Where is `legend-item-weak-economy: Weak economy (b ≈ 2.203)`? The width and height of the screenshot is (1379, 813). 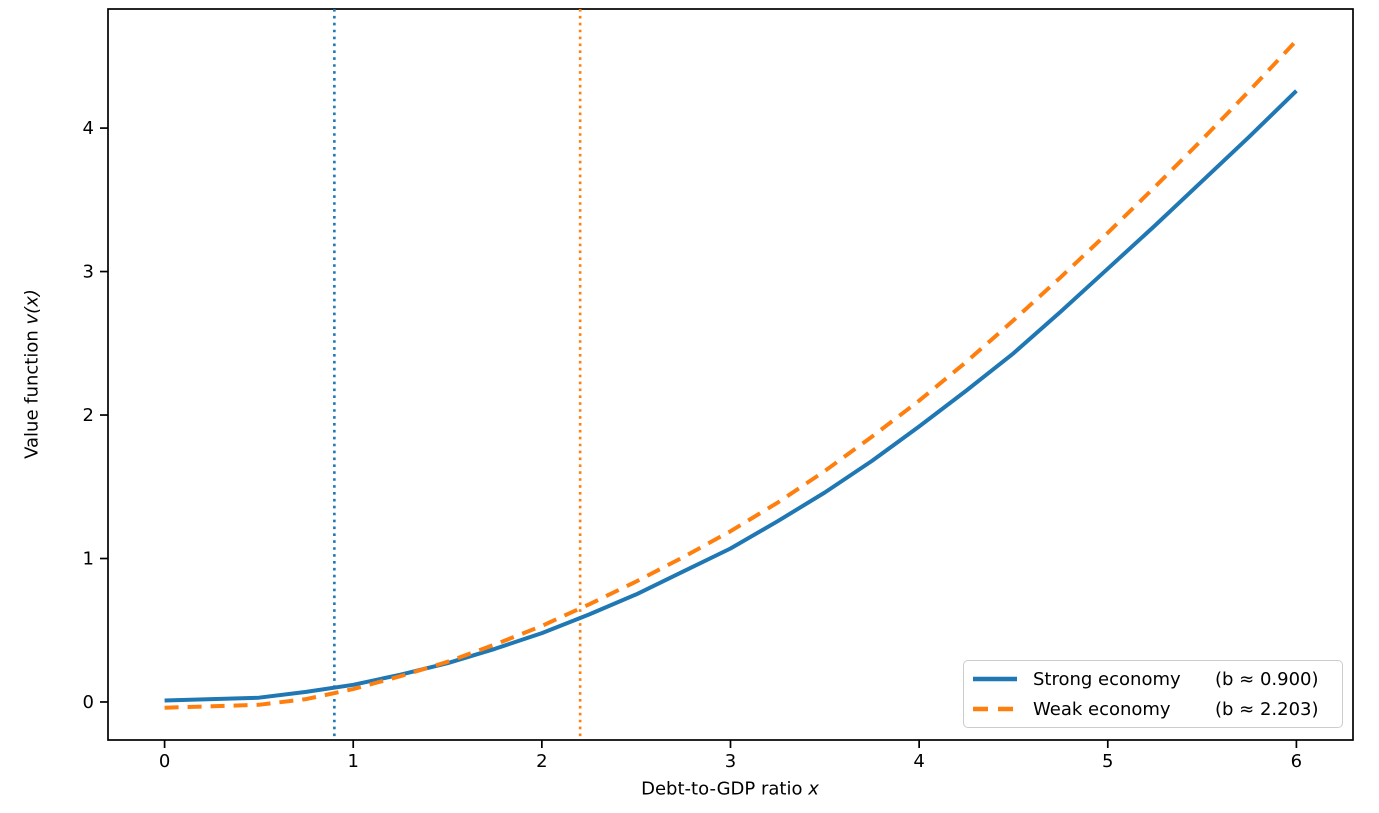
legend-item-weak-economy: Weak economy (b ≈ 2.203) is located at coordinates (1157, 709).